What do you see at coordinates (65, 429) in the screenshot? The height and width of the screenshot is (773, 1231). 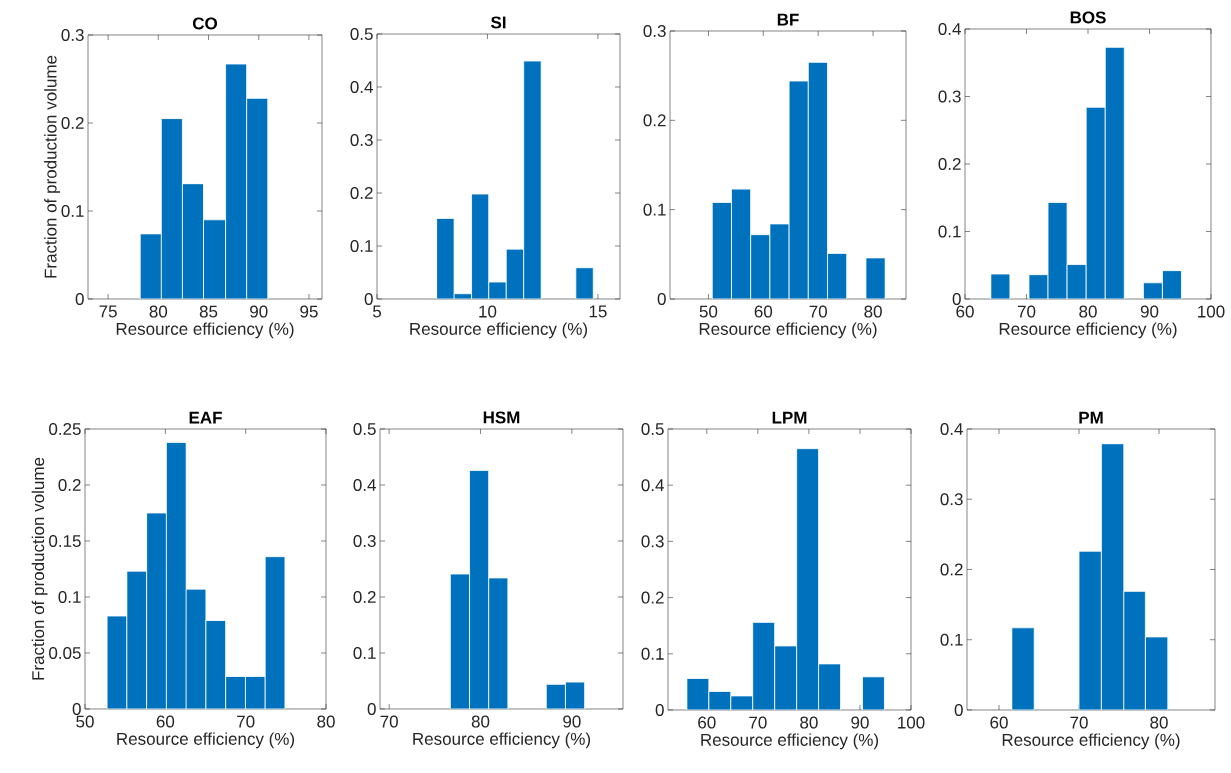 I see `y-tick-label: 0.25` at bounding box center [65, 429].